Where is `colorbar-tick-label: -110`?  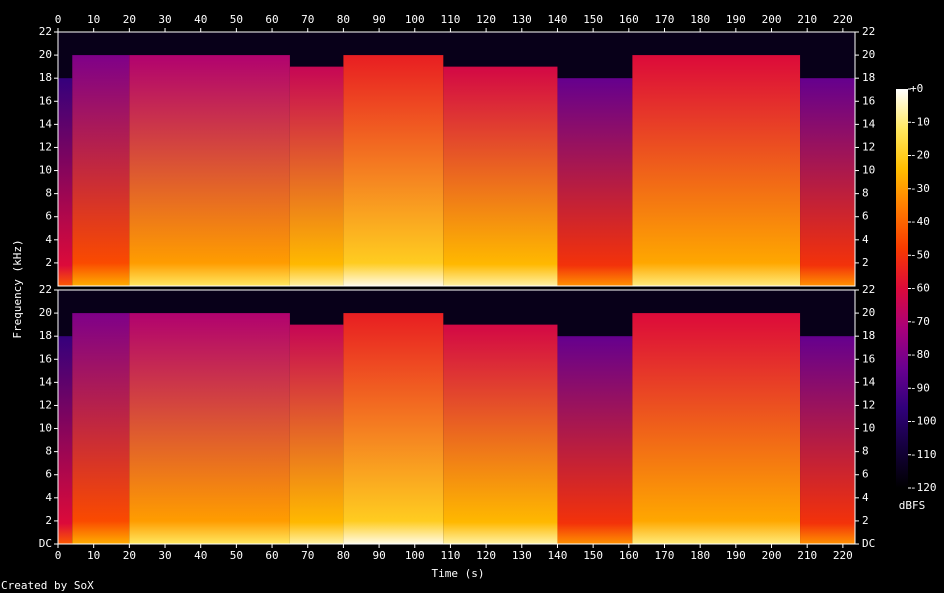 colorbar-tick-label: -110 is located at coordinates (923, 454).